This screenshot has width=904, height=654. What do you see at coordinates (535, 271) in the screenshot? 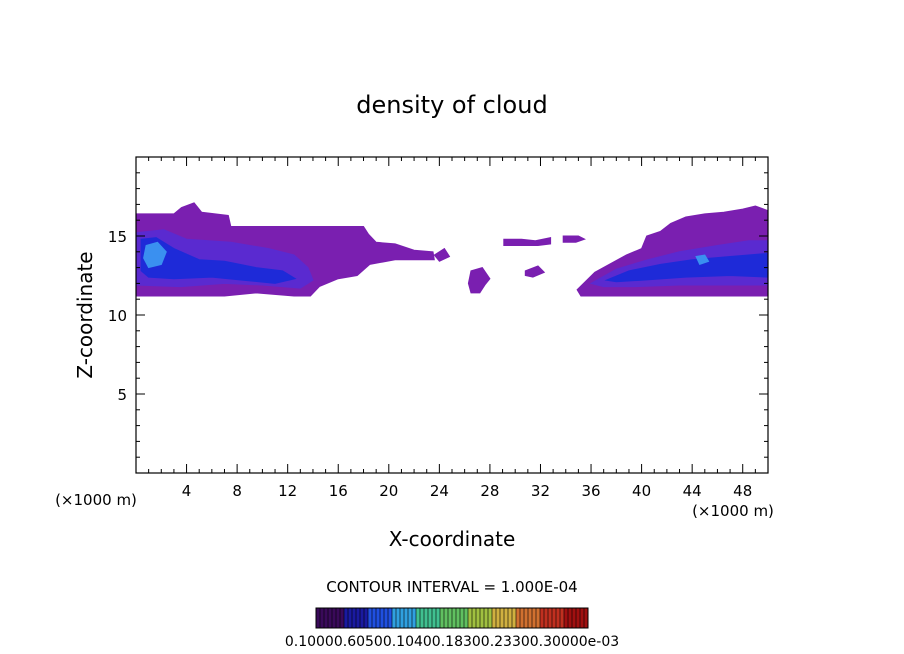
I see `mid-fragment-c` at bounding box center [535, 271].